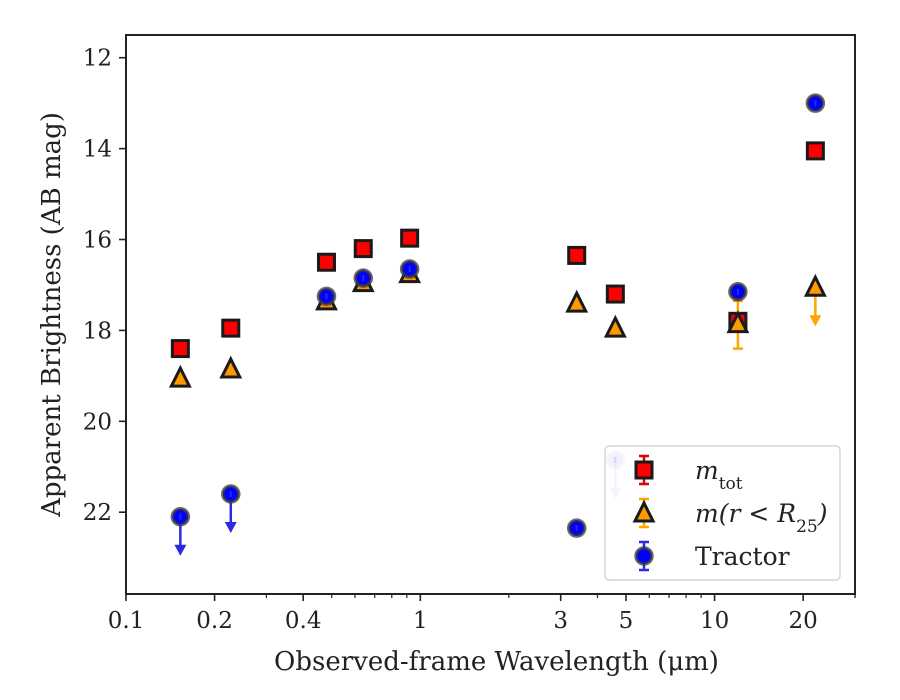  Describe the element at coordinates (97, 59) in the screenshot. I see `y-tick-label: 12` at that location.